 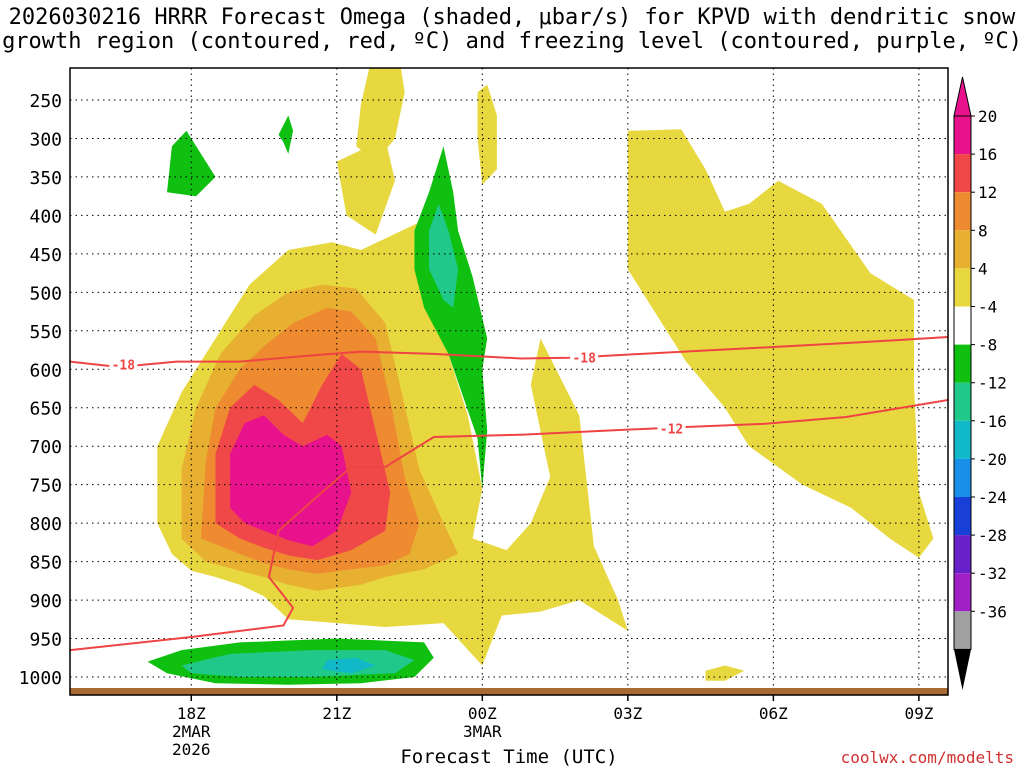 I want to click on y-tick-label-700: 700, so click(x=45, y=447).